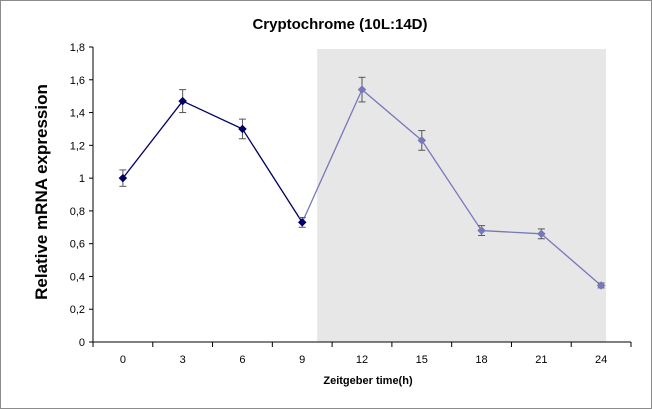 Image resolution: width=652 pixels, height=413 pixels. Describe the element at coordinates (242, 360) in the screenshot. I see `x-tick-label: 6` at that location.